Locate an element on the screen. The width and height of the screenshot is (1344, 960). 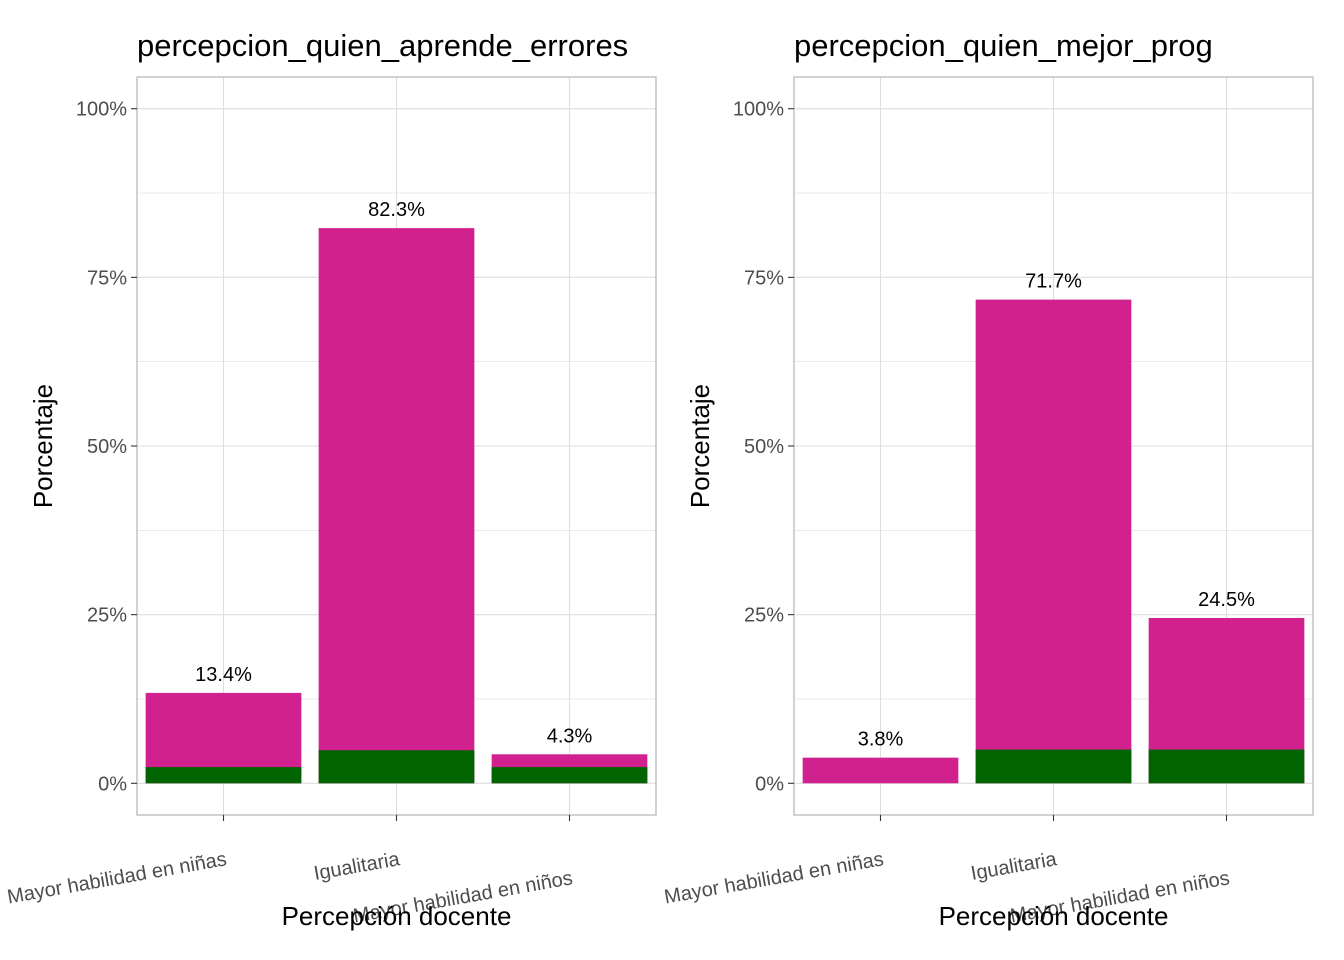
data-label-2: 71.7% is located at coordinates (1053, 282).